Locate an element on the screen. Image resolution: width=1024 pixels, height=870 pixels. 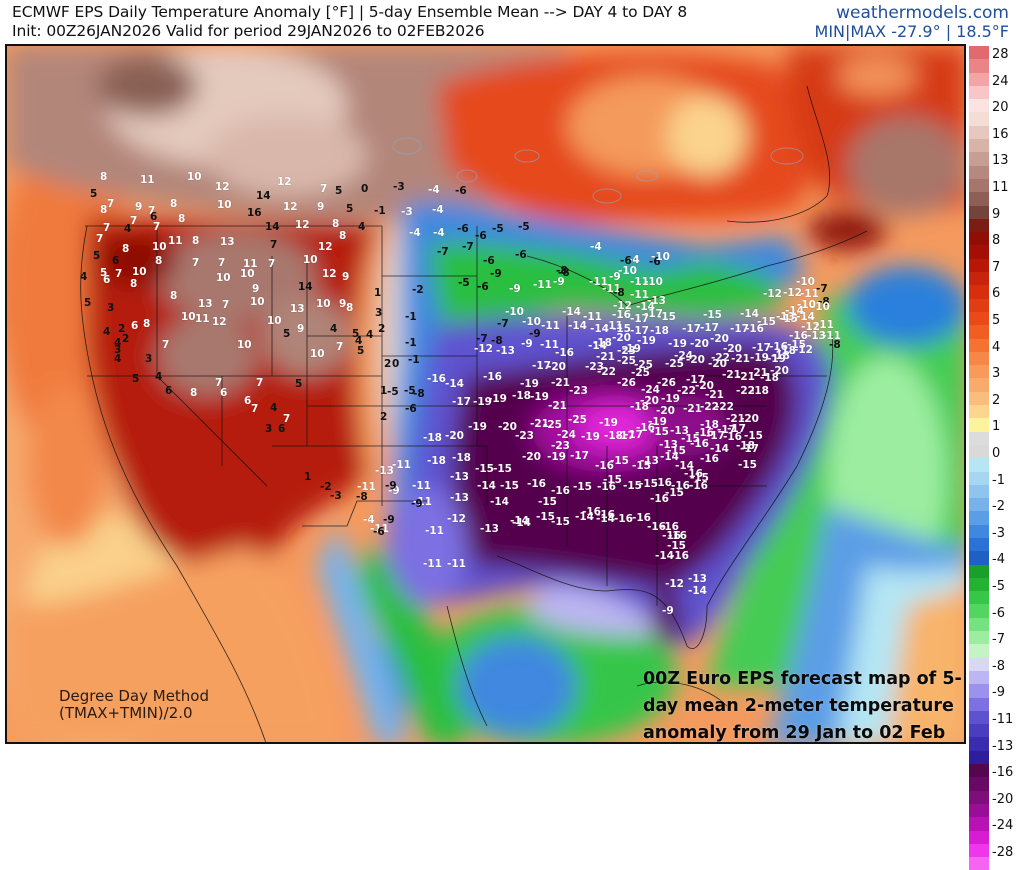
anomaly-value: 5 is located at coordinates (94, 194).